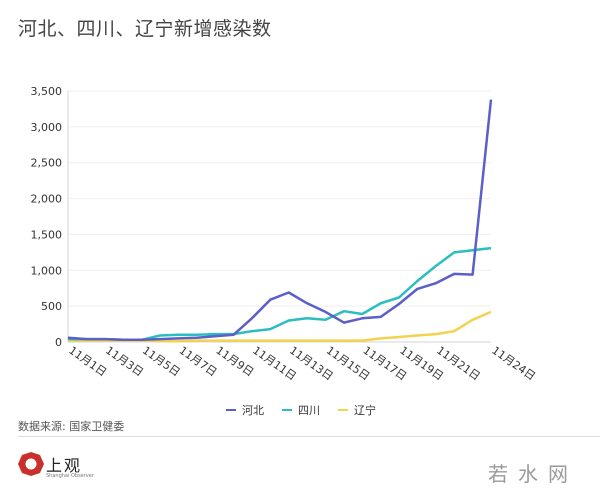  Describe the element at coordinates (50, 217) in the screenshot. I see `y-axis: 0 500 1,000 1,500 2,000 2,500 3,000 3,500` at that location.